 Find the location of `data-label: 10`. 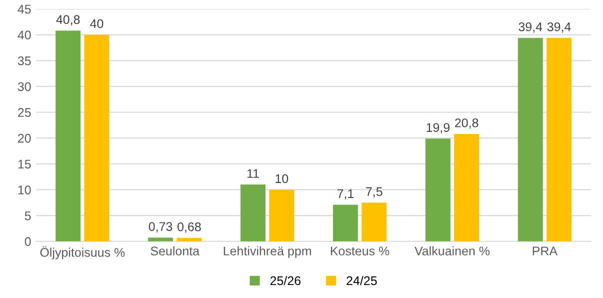

data-label: 10 is located at coordinates (282, 179).